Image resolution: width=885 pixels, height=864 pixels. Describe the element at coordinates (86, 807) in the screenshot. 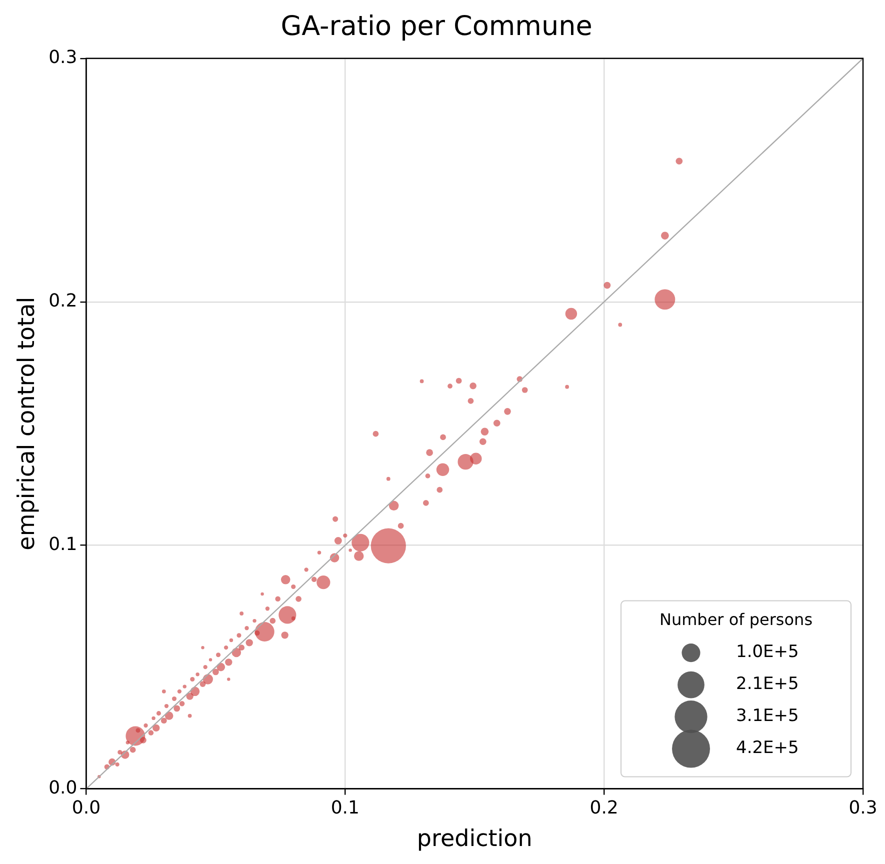

I see `x-tick-label: 0.0` at that location.